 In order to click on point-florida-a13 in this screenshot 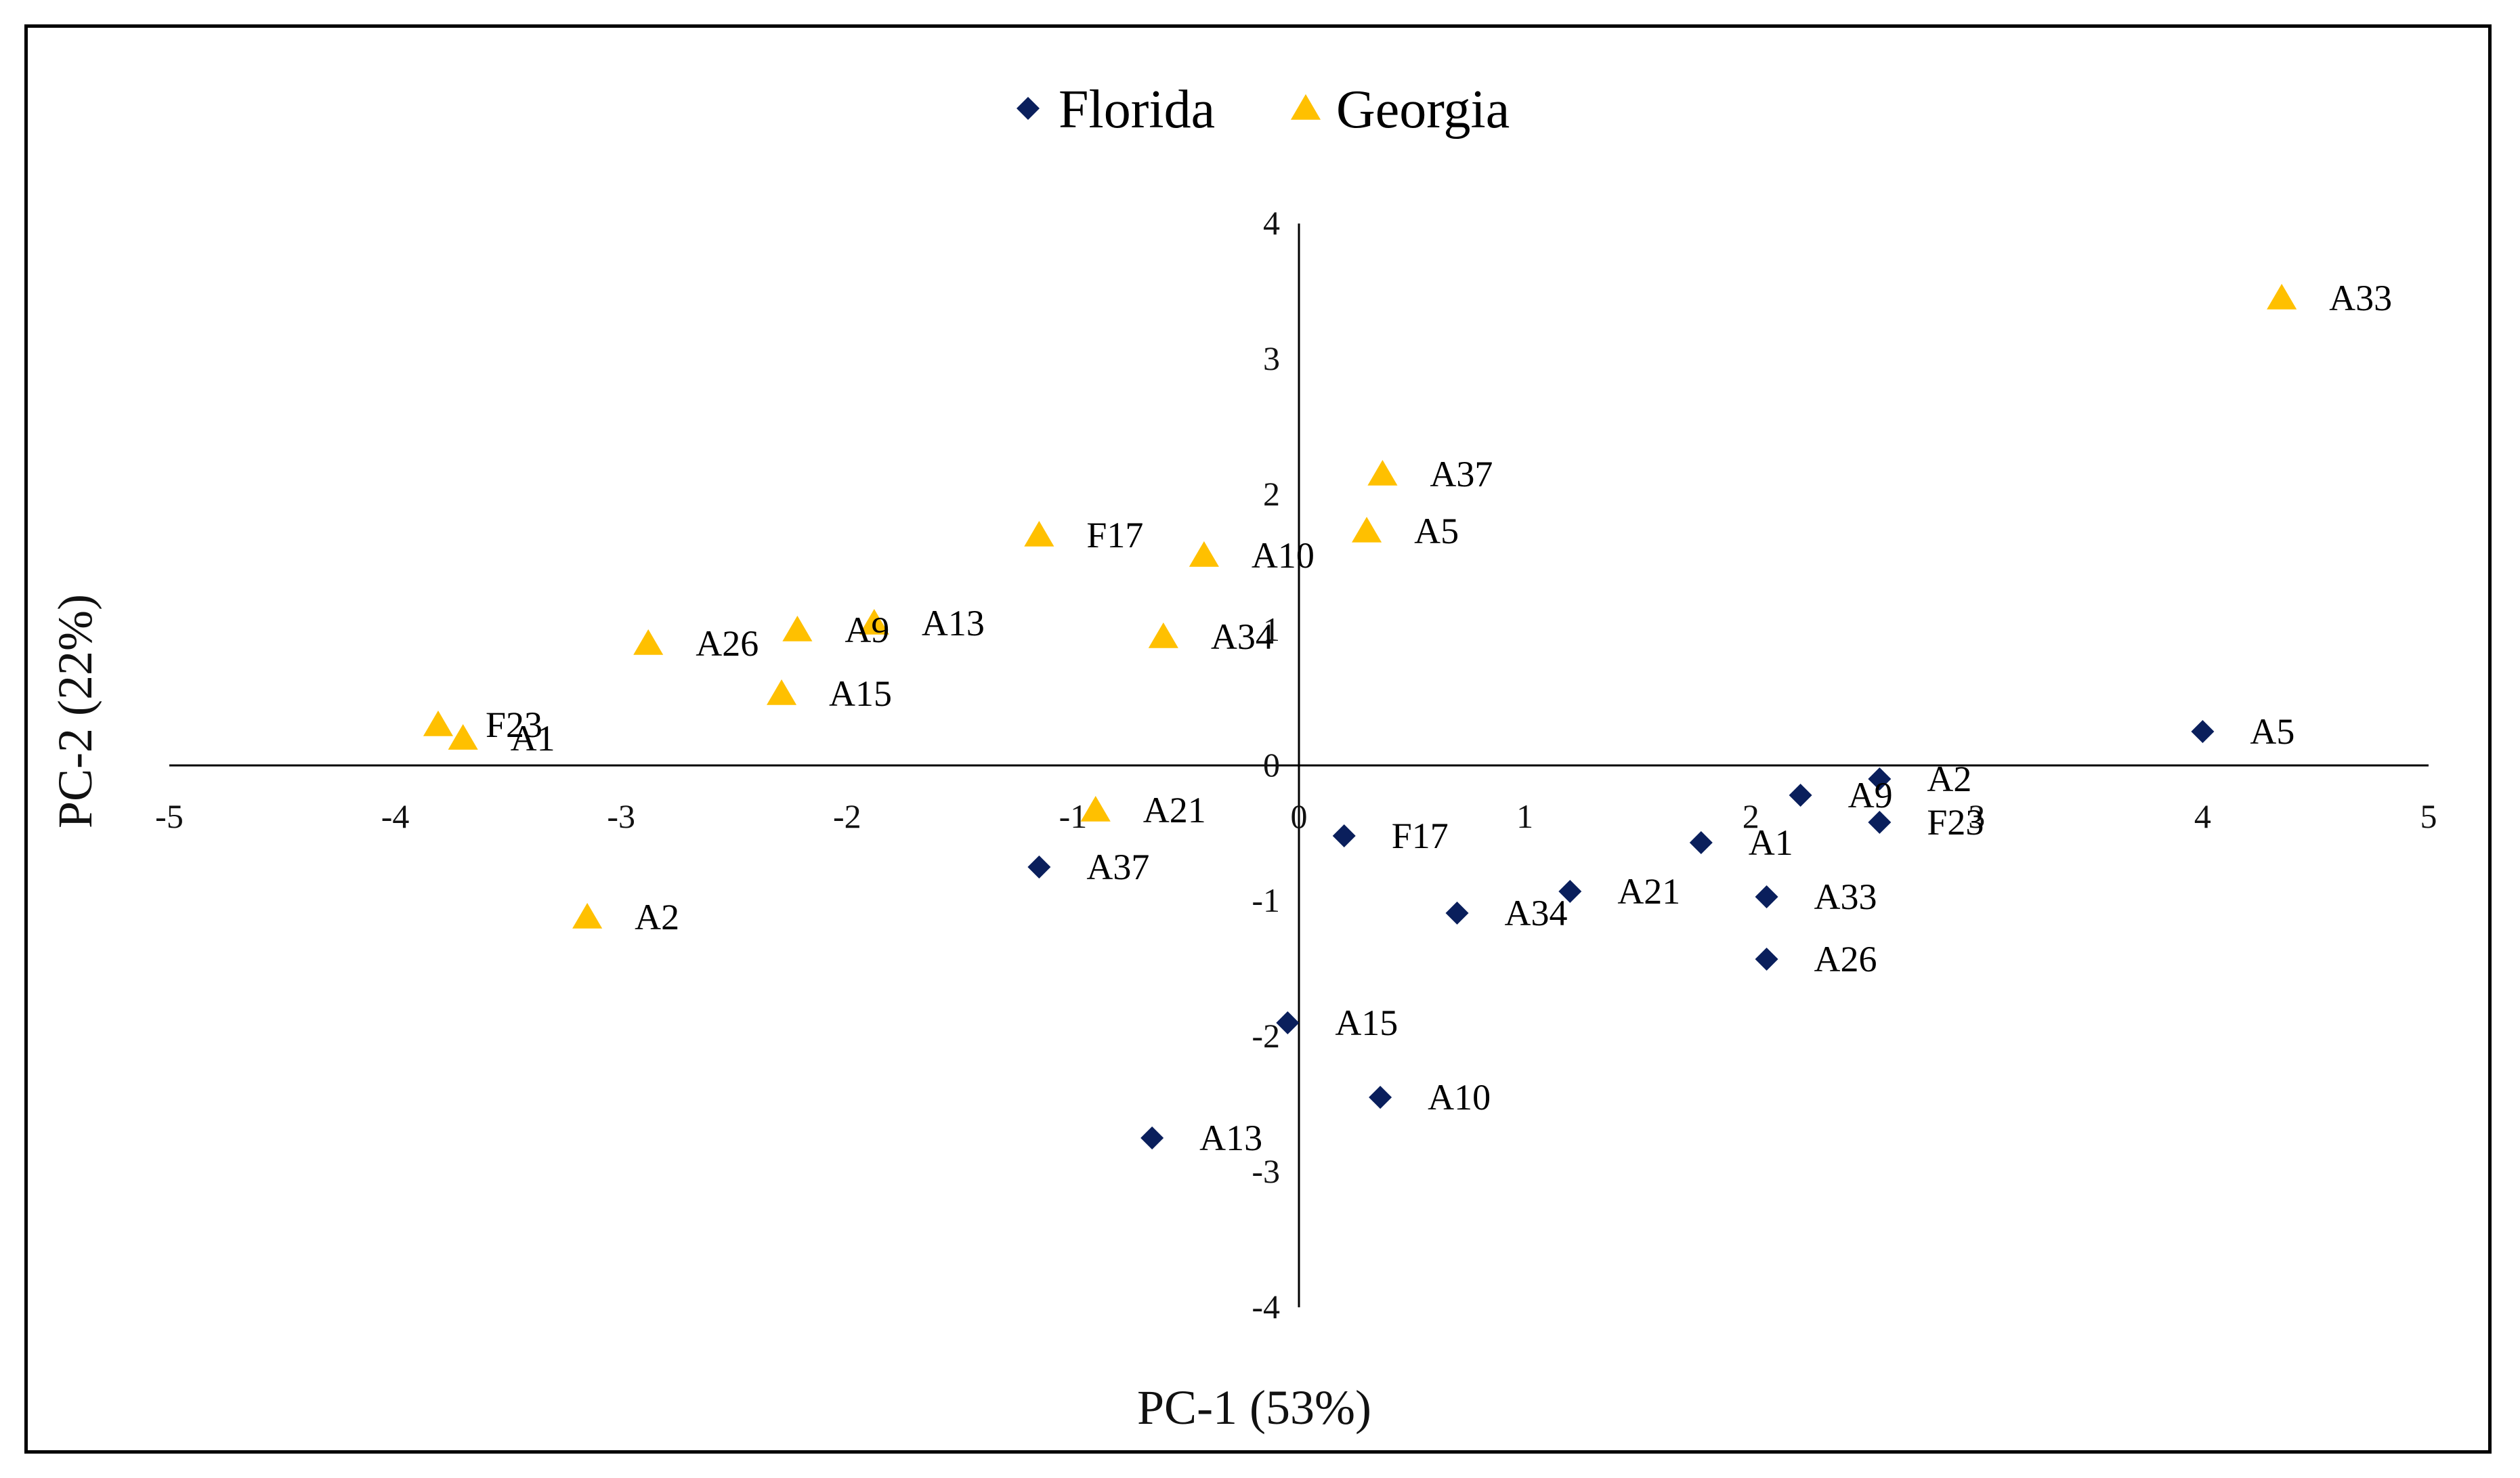, I will do `click(1152, 1137)`.